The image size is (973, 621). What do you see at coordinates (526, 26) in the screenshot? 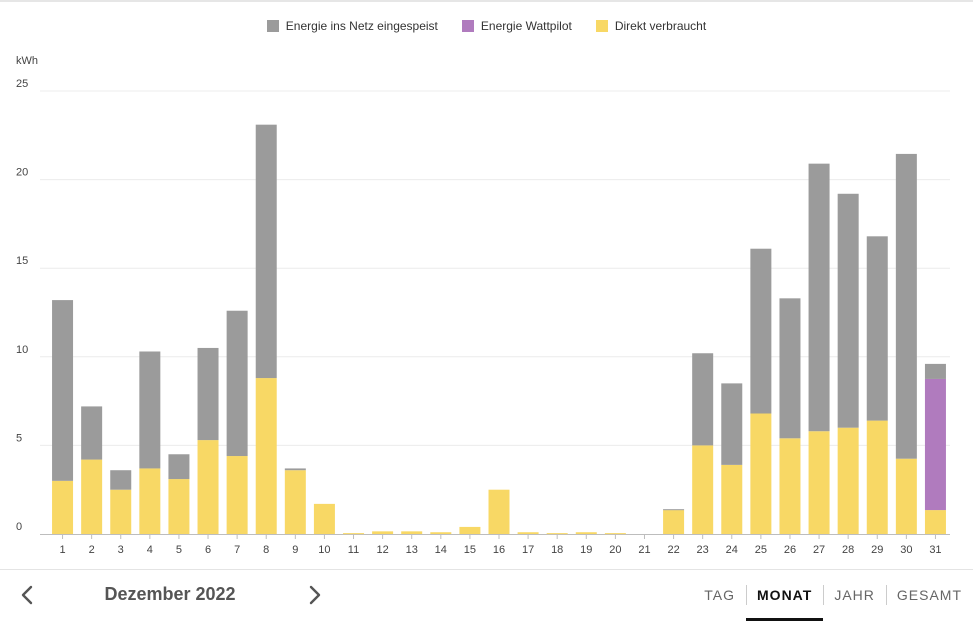
I see `legend-label-wattpilot: Energie Wattpilot` at bounding box center [526, 26].